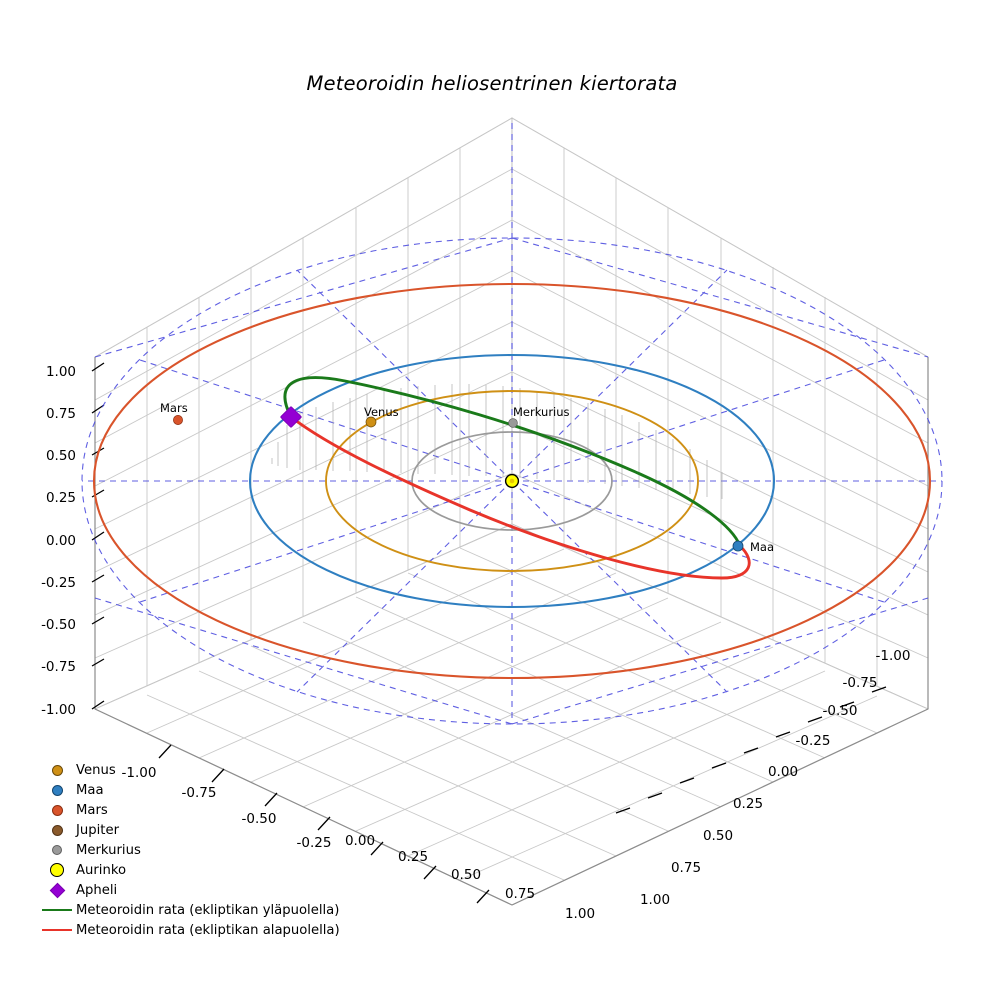  What do you see at coordinates (840, 711) in the screenshot?
I see `y-tick: -0.50` at bounding box center [840, 711].